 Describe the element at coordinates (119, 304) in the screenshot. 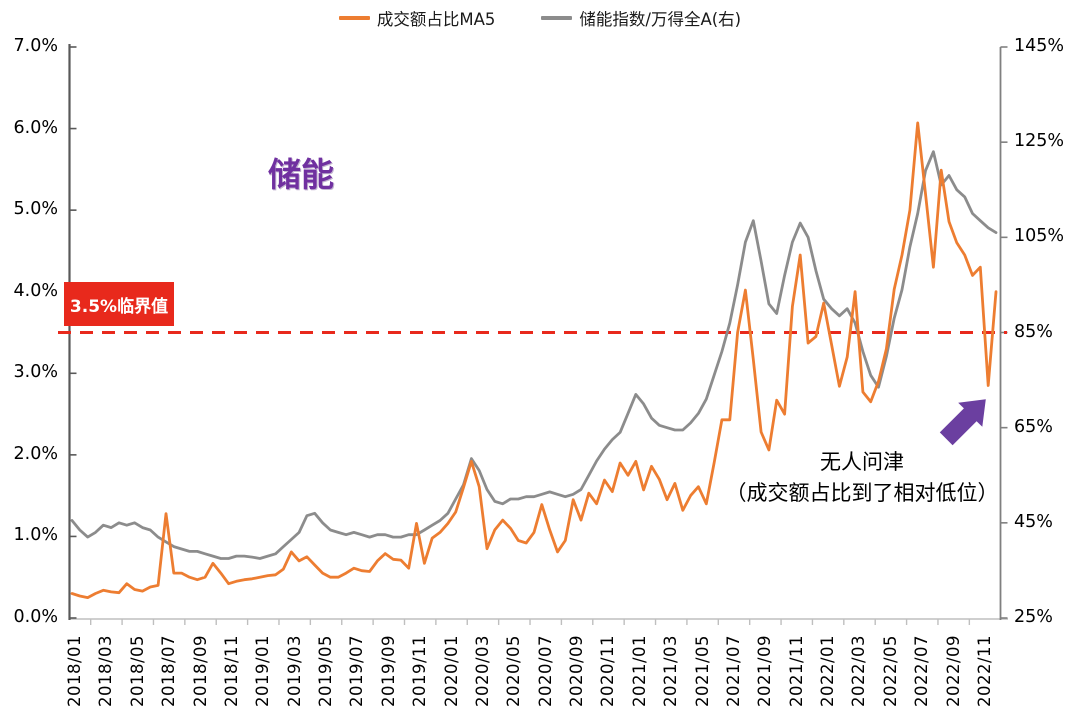

I see `threshold-label-badge: 3.5%临界值` at that location.